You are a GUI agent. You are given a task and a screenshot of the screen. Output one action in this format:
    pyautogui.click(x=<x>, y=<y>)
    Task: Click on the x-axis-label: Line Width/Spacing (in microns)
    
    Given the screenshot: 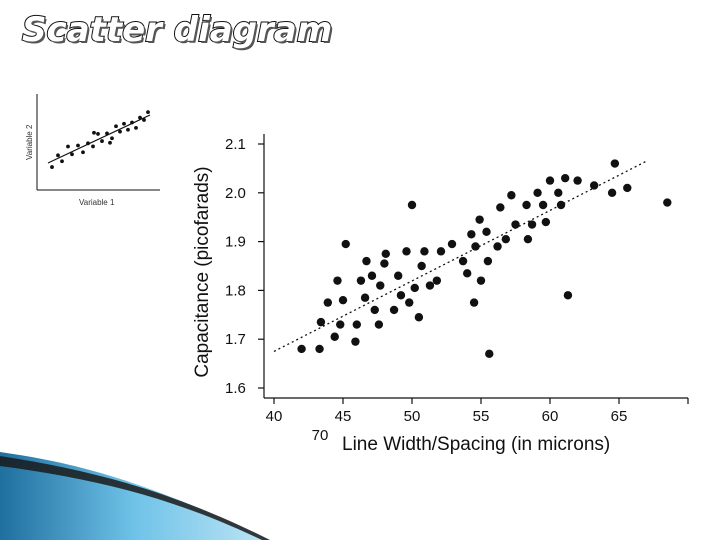 What is the action you would take?
    pyautogui.click(x=476, y=444)
    